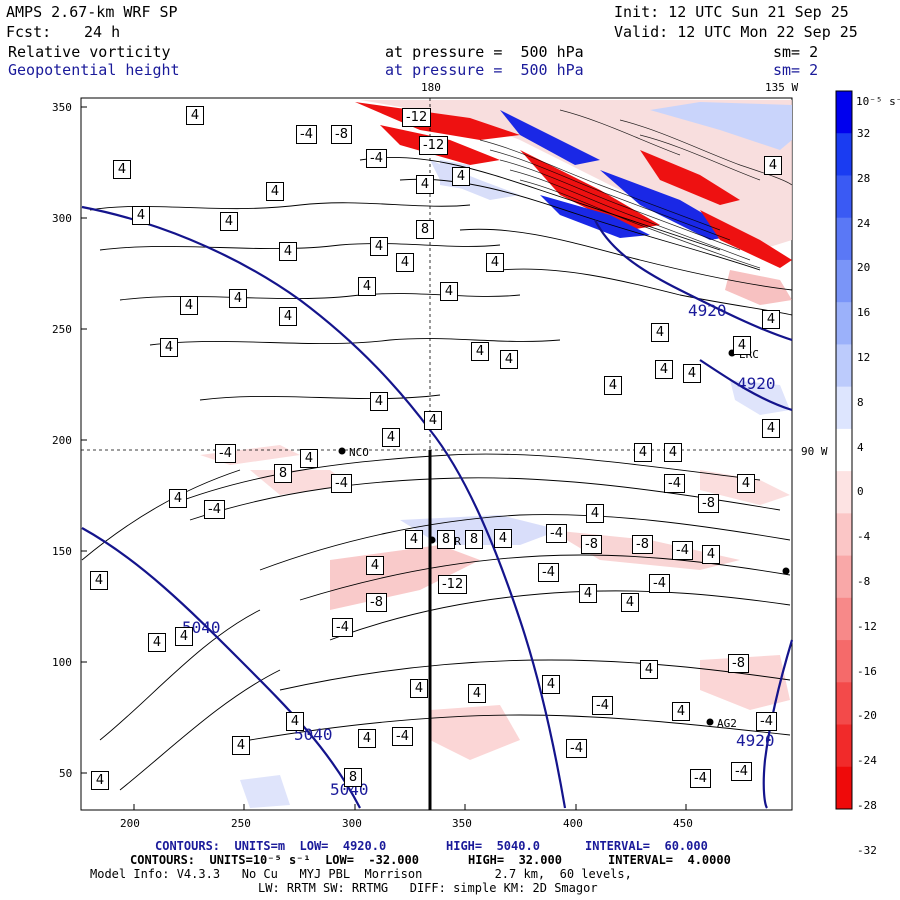  I want to click on field2-smoothing: sm= 2, so click(796, 70).